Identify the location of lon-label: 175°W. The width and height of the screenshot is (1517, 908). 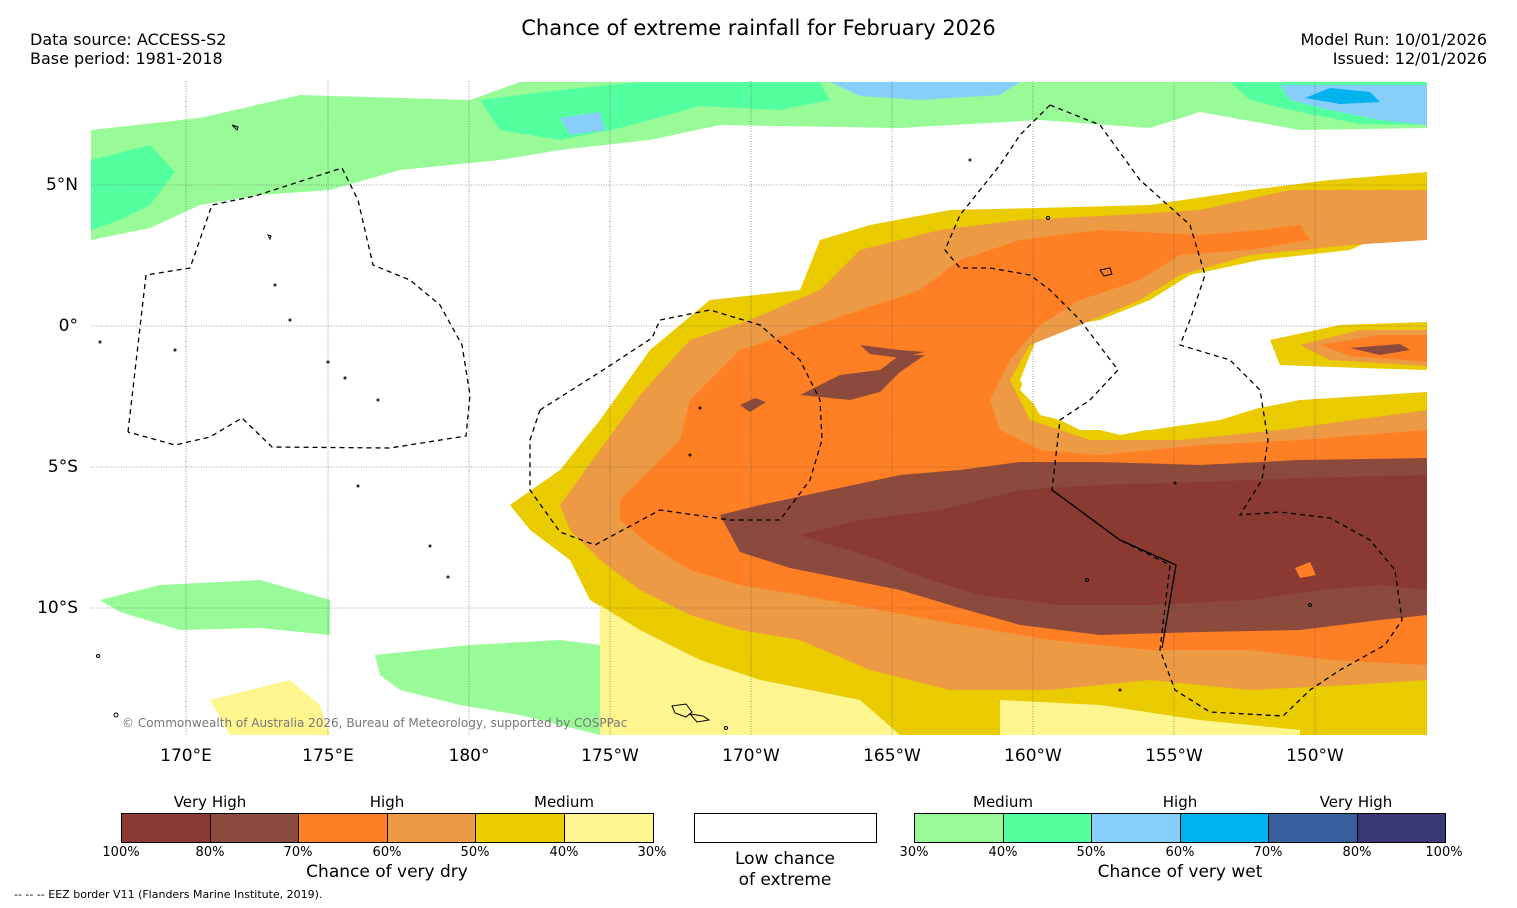
(610, 756).